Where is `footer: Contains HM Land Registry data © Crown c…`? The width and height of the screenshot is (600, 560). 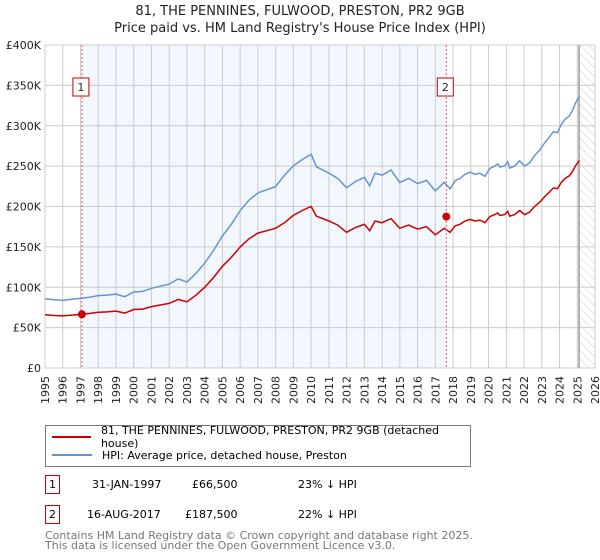 footer: Contains HM Land Registry data © Crown c… is located at coordinates (259, 540).